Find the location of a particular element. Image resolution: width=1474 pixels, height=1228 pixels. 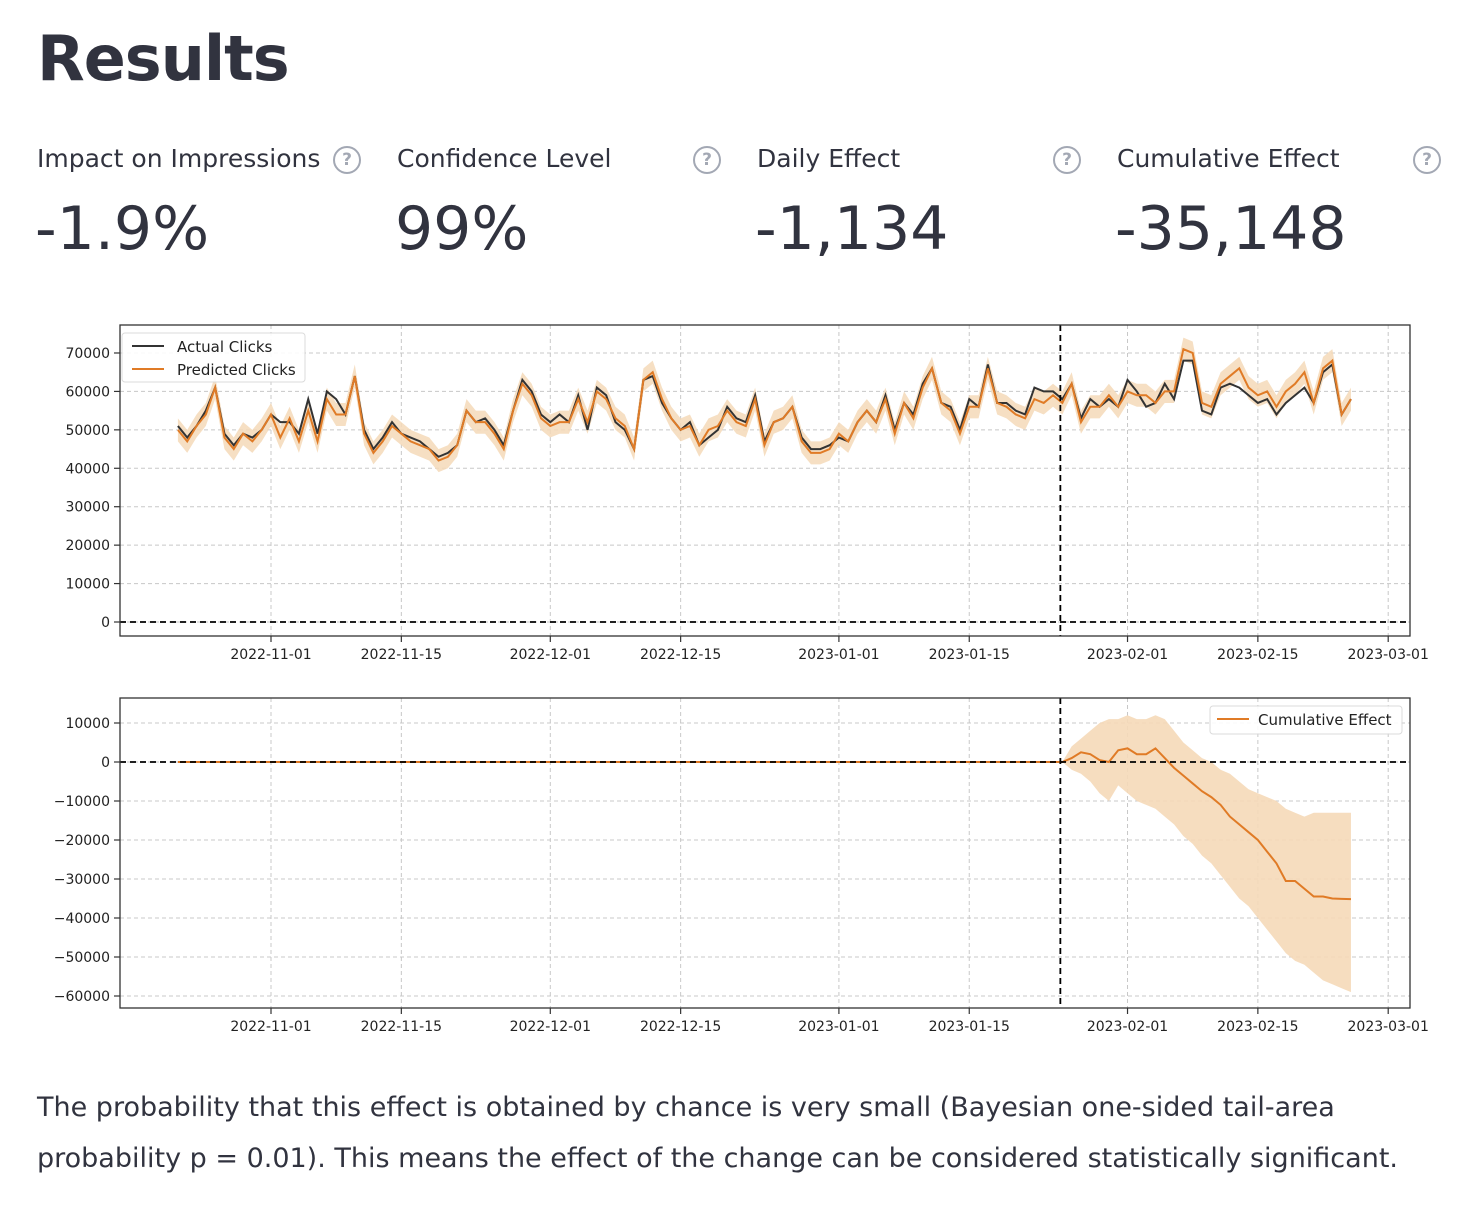

metric-label: Confidence Level is located at coordinates (504, 158).